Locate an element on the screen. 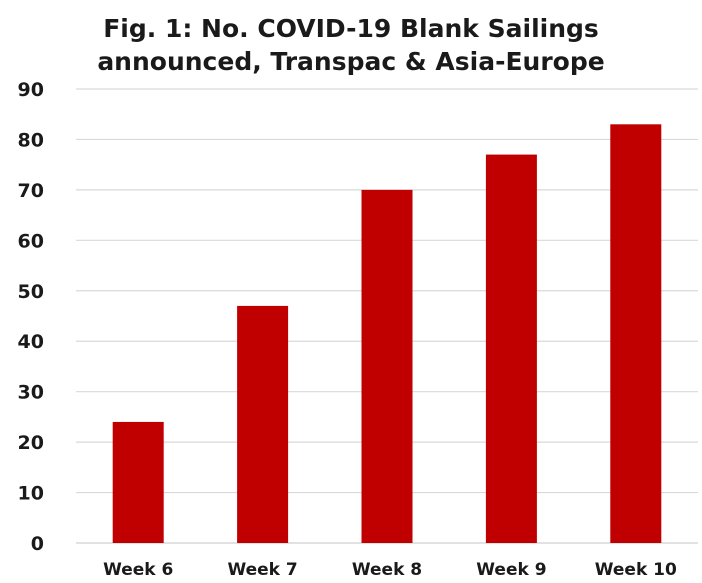 The width and height of the screenshot is (702, 583). x-axis-category-labels: Week 6 Week 7 Week 8 Week 9 Week 10 is located at coordinates (390, 570).